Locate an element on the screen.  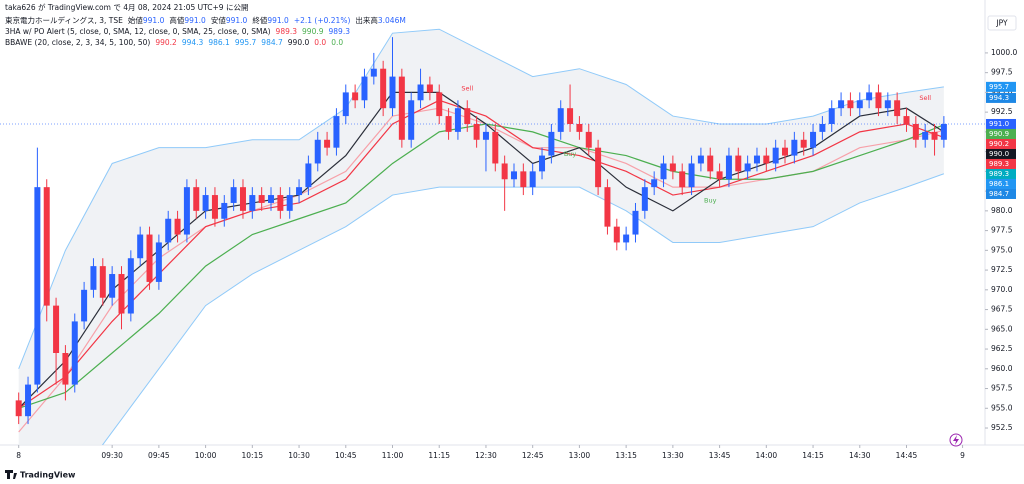
y-tick-label: 960.0 is located at coordinates (1002, 368).